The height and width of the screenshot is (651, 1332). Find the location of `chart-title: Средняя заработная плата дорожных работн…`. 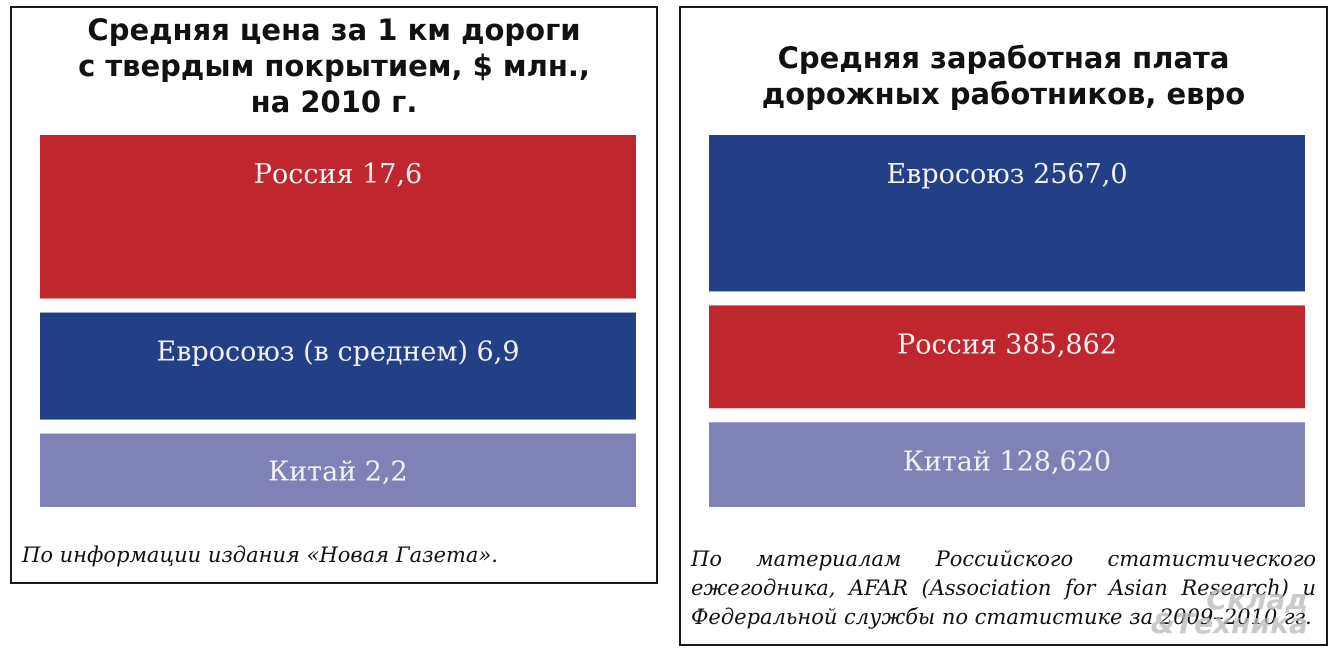

chart-title: Средняя заработная плата дорожных работн… is located at coordinates (1003, 76).